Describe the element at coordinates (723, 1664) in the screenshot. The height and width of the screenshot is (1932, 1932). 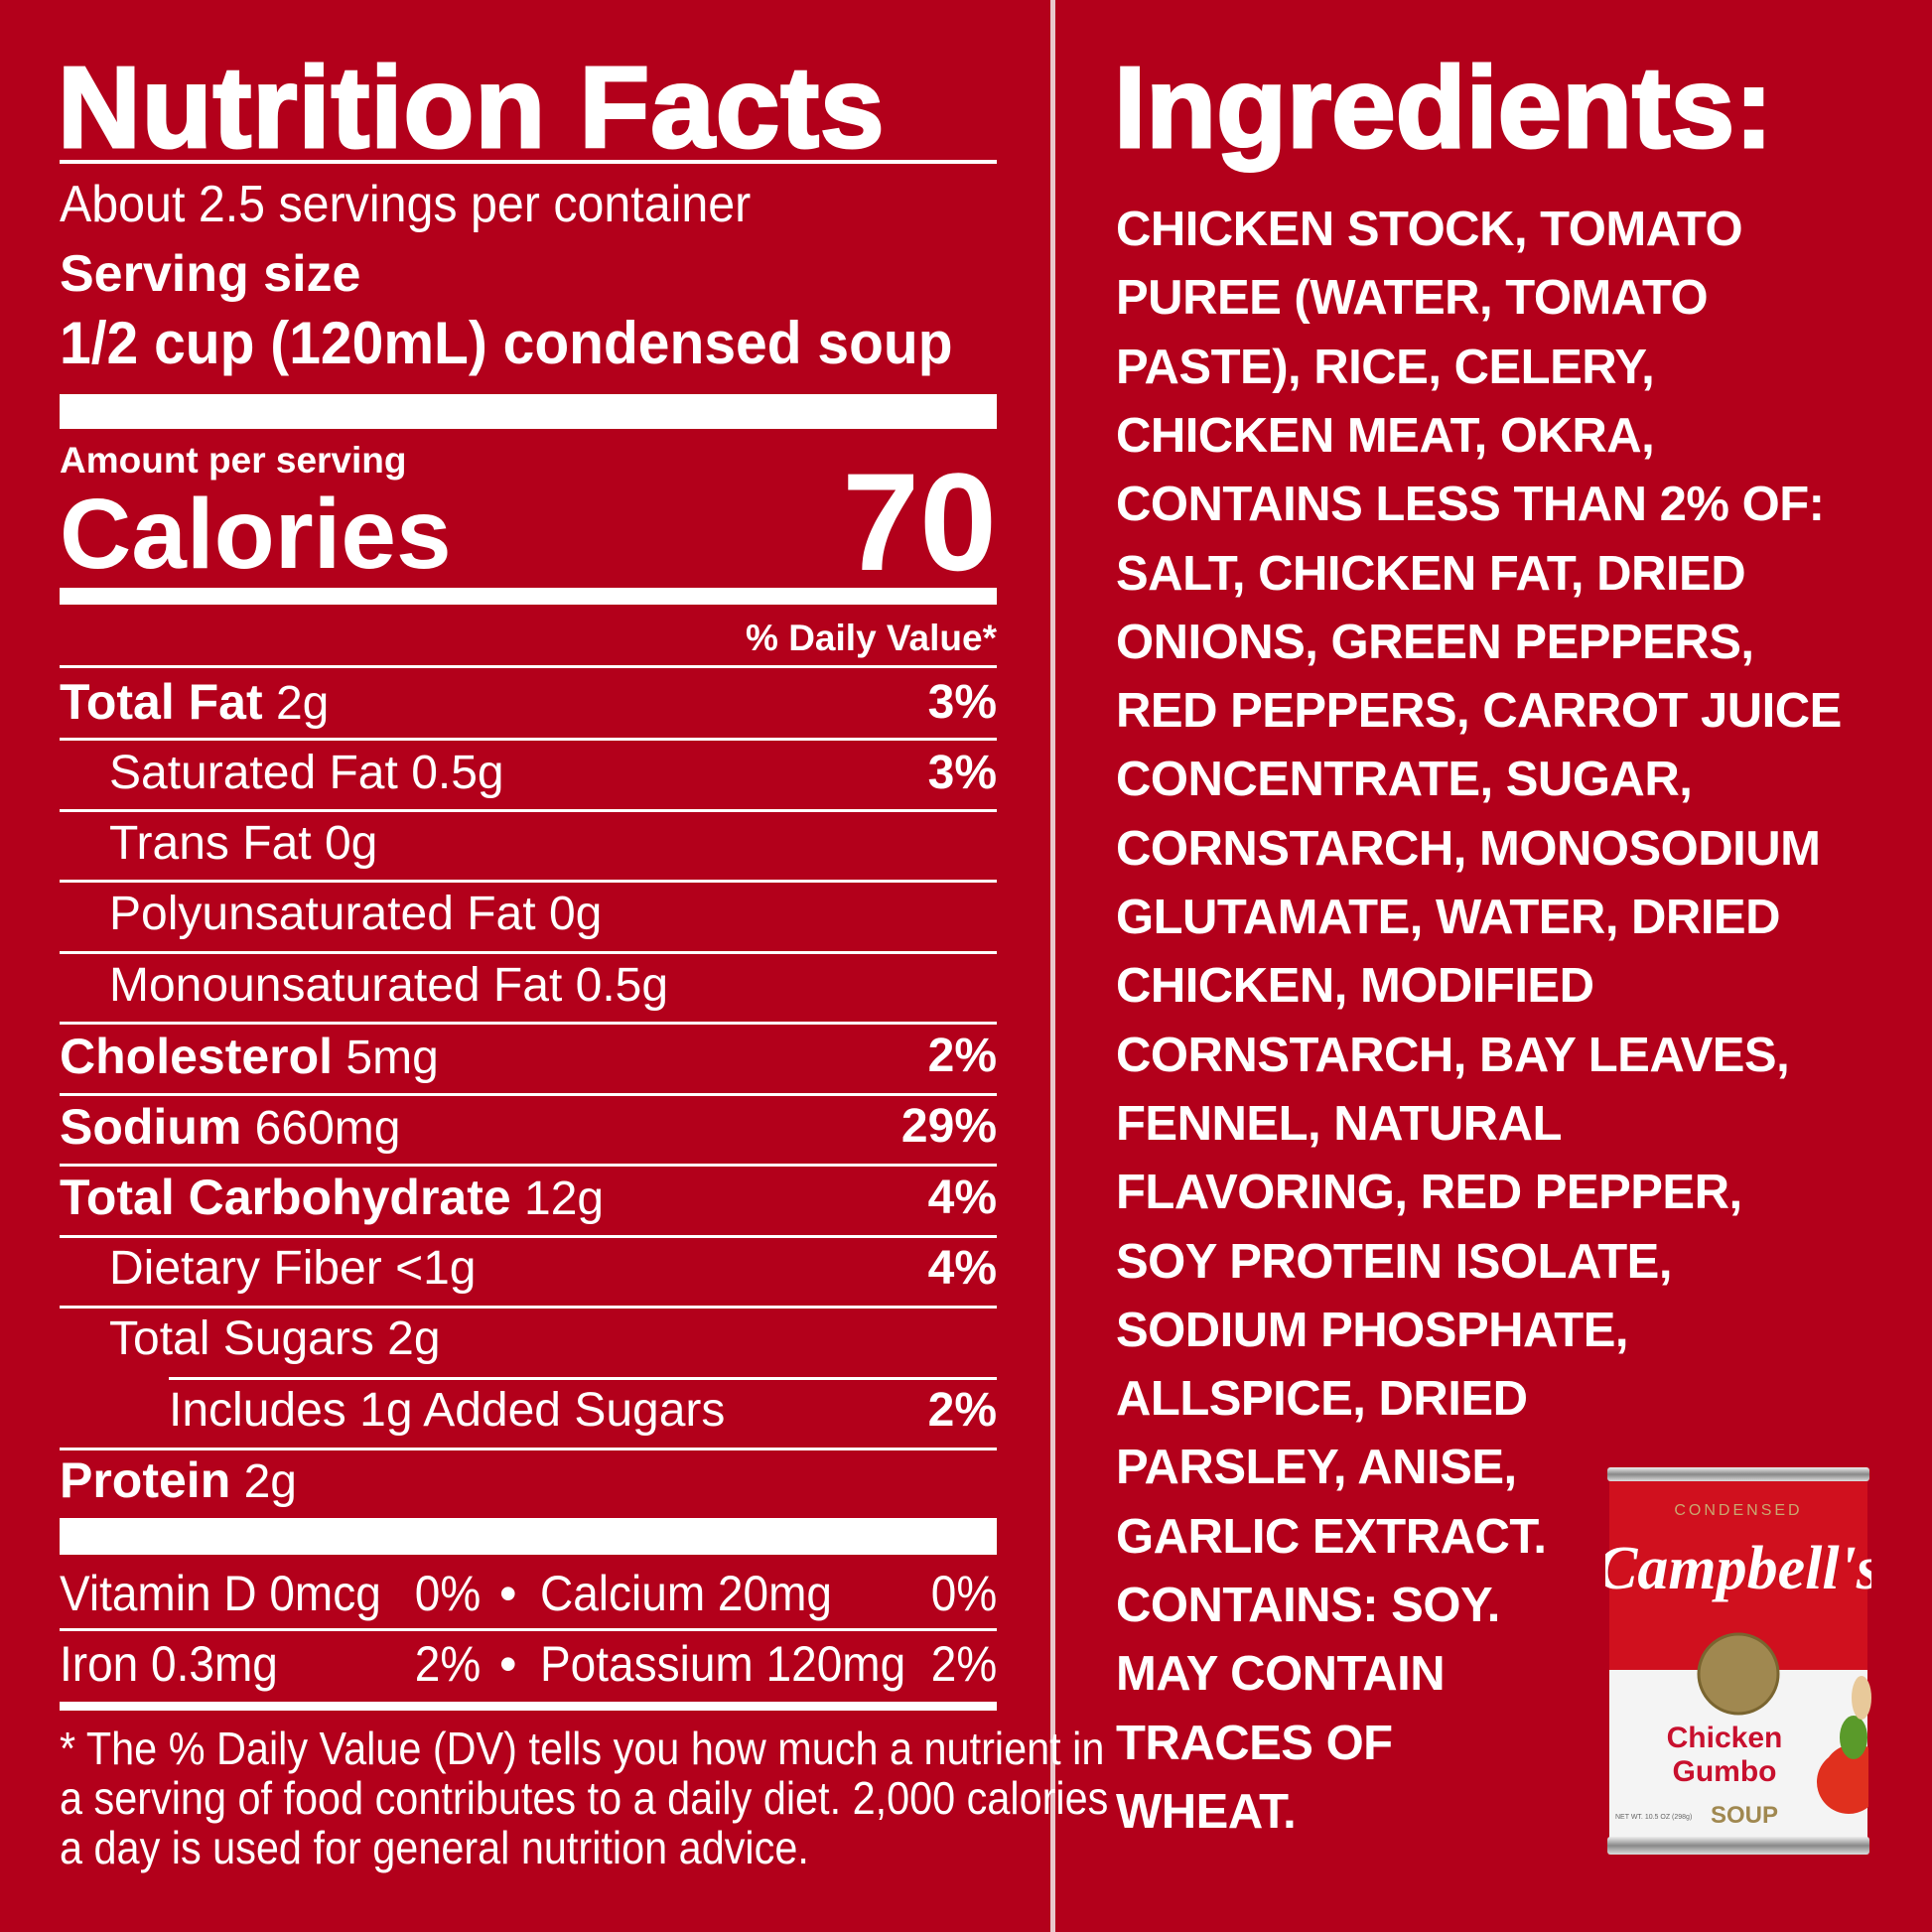
I see `mineral-label: Potassium 120mg` at that location.